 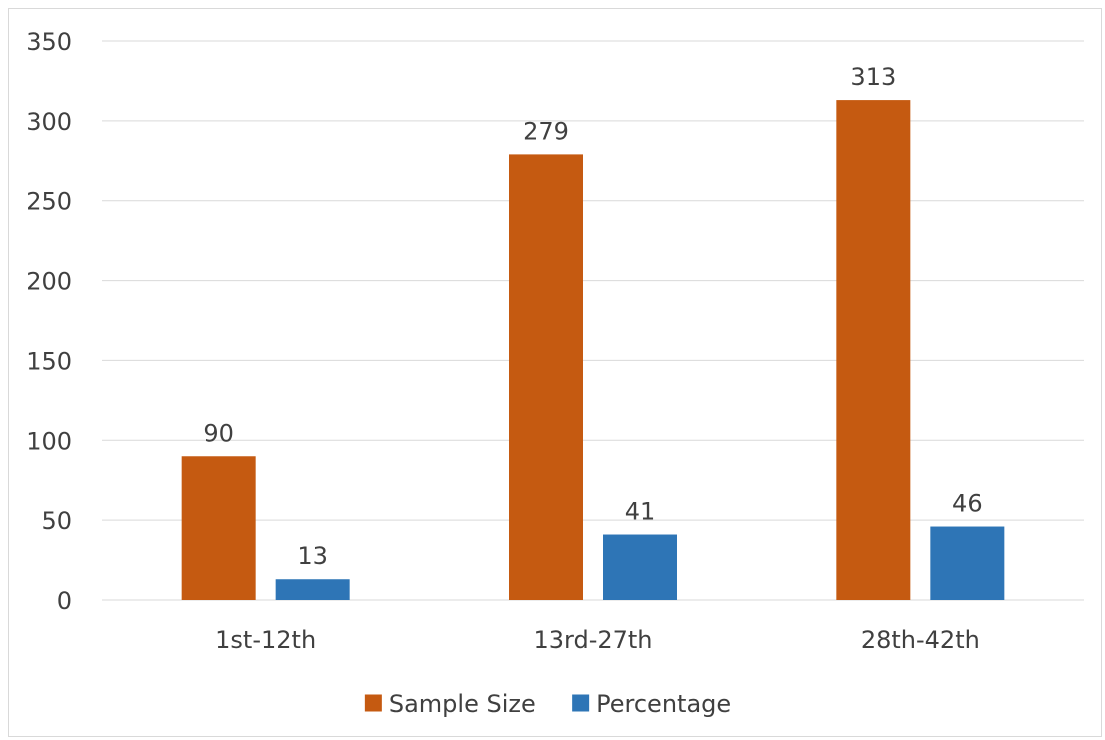 I want to click on legend-label: Percentage, so click(x=663, y=704).